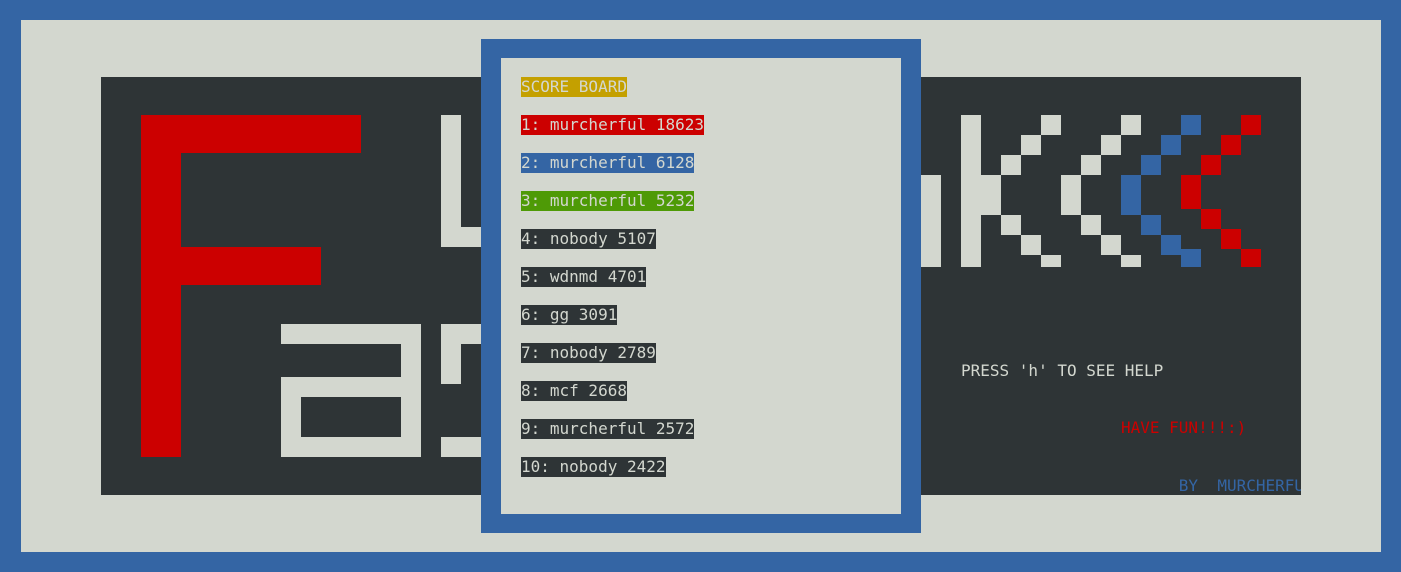 The width and height of the screenshot is (1401, 572). Describe the element at coordinates (608, 201) in the screenshot. I see `score-entry-3: 3: murcherful 5232` at that location.